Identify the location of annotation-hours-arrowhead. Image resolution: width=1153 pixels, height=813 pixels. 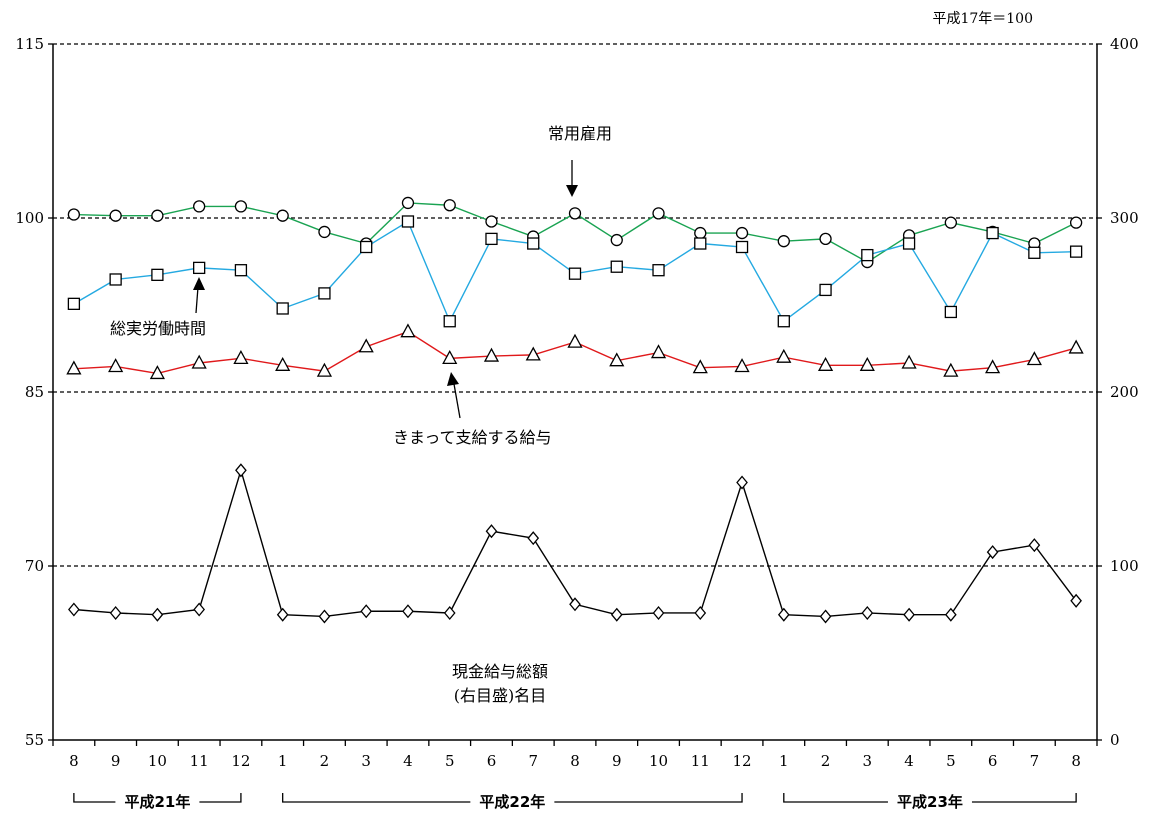
(199, 283).